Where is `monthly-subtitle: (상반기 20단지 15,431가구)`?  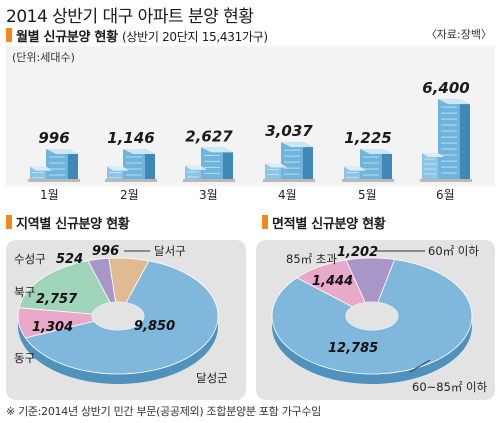 monthly-subtitle: (상반기 20단지 15,431가구) is located at coordinates (194, 37).